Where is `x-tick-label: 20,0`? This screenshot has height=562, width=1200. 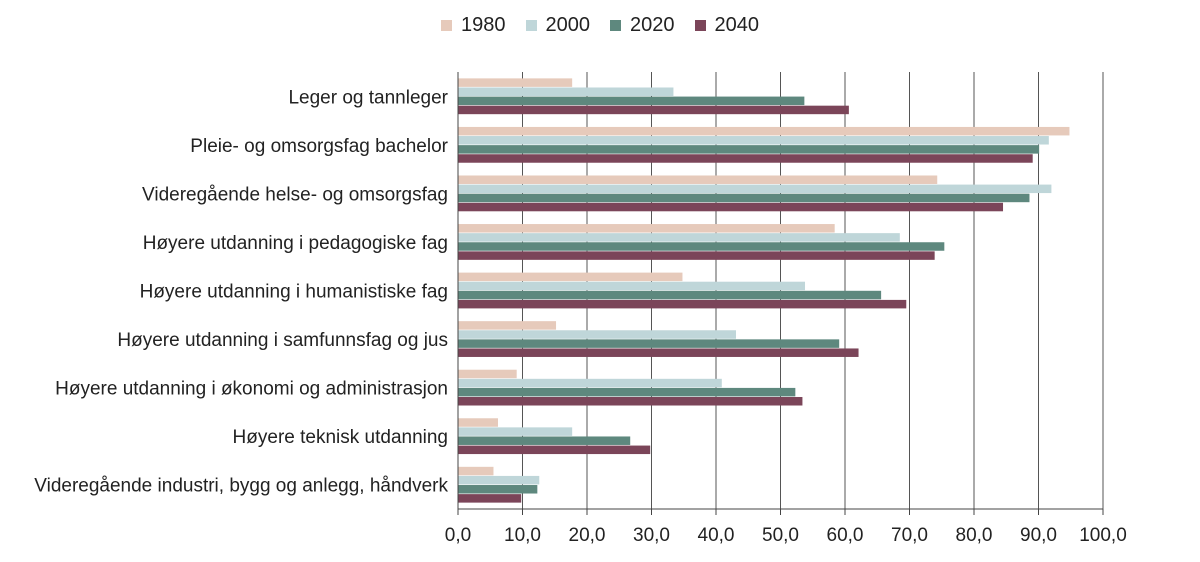 x-tick-label: 20,0 is located at coordinates (587, 535).